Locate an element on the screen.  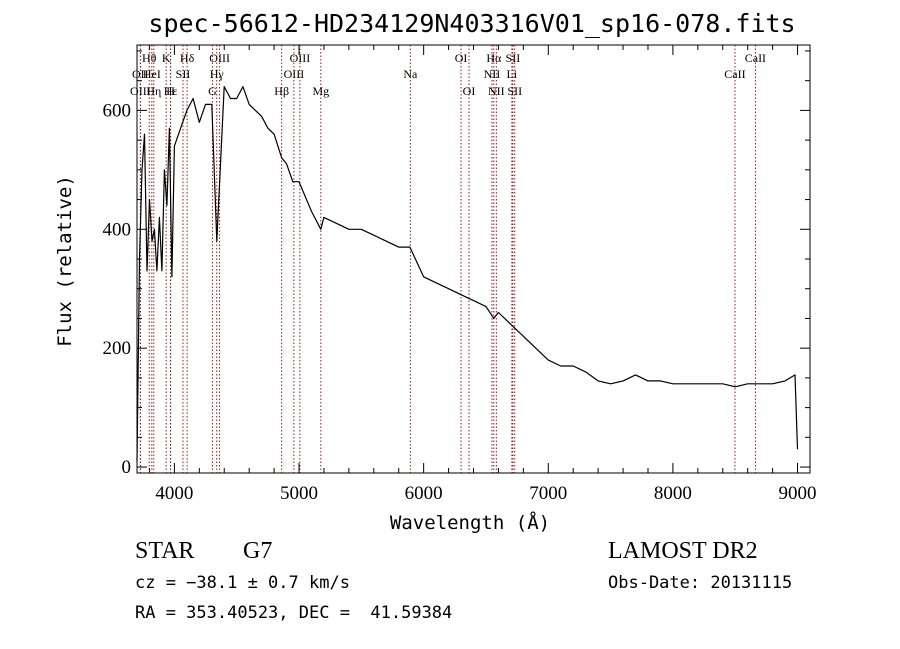
redshift-velocity: cz = −38.1 ± 0.7 km/s is located at coordinates (242, 583).